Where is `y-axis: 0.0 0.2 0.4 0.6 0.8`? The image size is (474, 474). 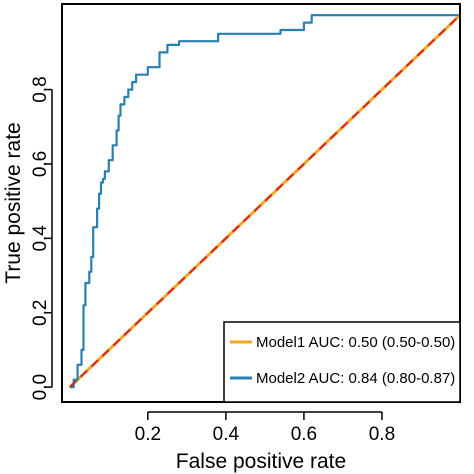
y-axis: 0.0 0.2 0.4 0.6 0.8 is located at coordinates (41, 238).